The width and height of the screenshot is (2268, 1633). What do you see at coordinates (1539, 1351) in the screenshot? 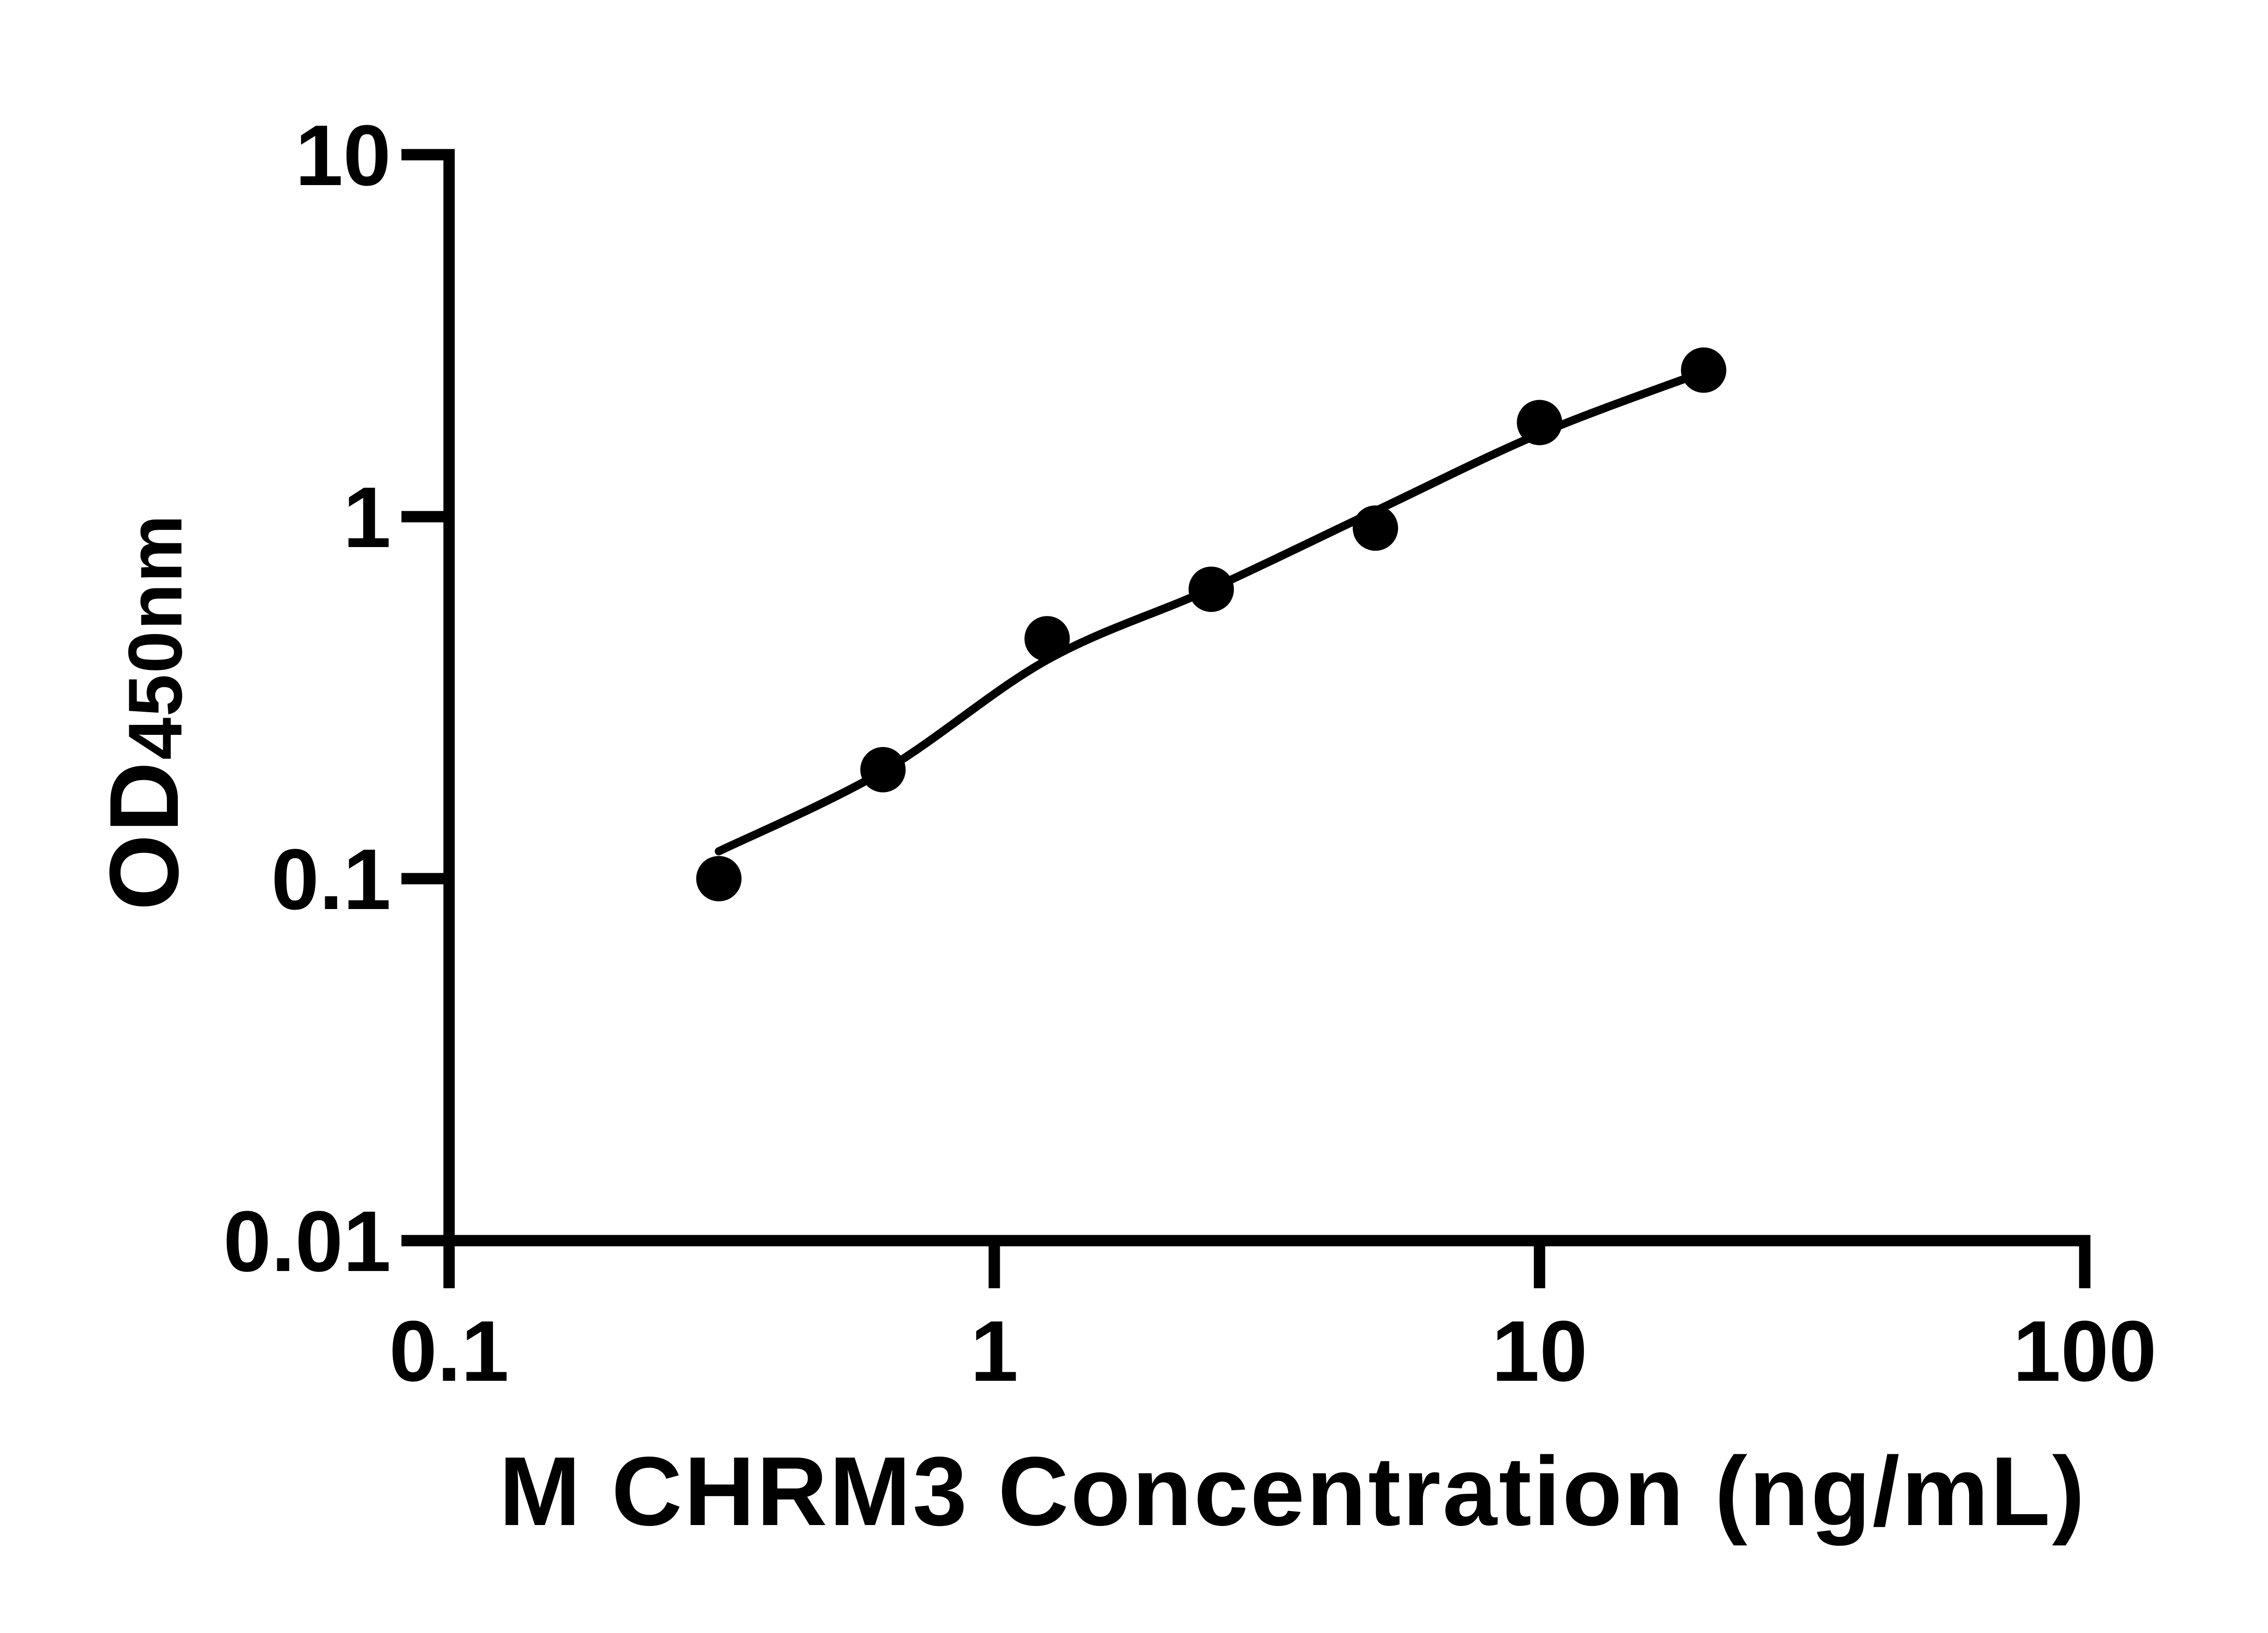
I see `x-tick-label-10: 10` at bounding box center [1539, 1351].